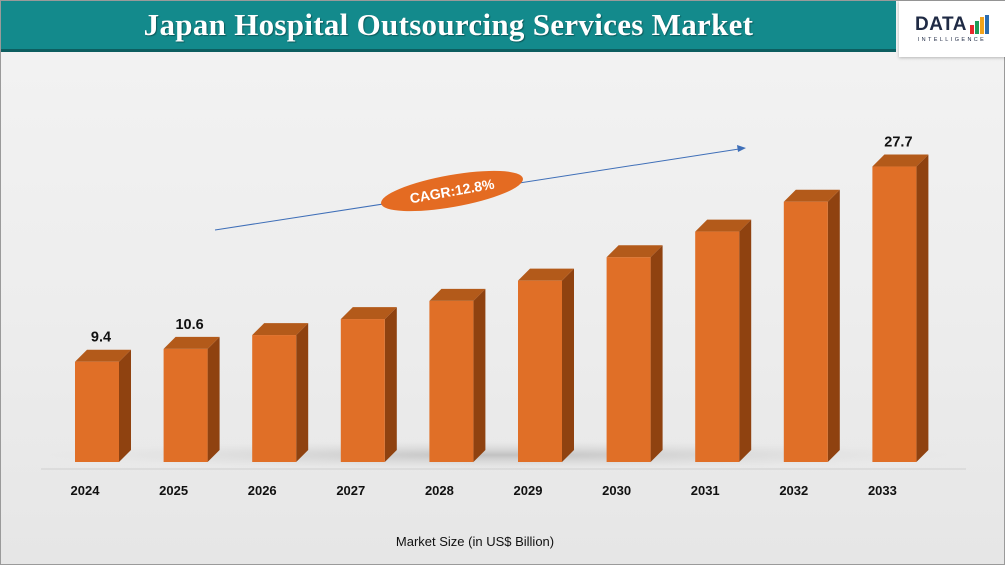 Image resolution: width=1005 pixels, height=565 pixels. What do you see at coordinates (540, 371) in the screenshot?
I see `bar-front-2029` at bounding box center [540, 371].